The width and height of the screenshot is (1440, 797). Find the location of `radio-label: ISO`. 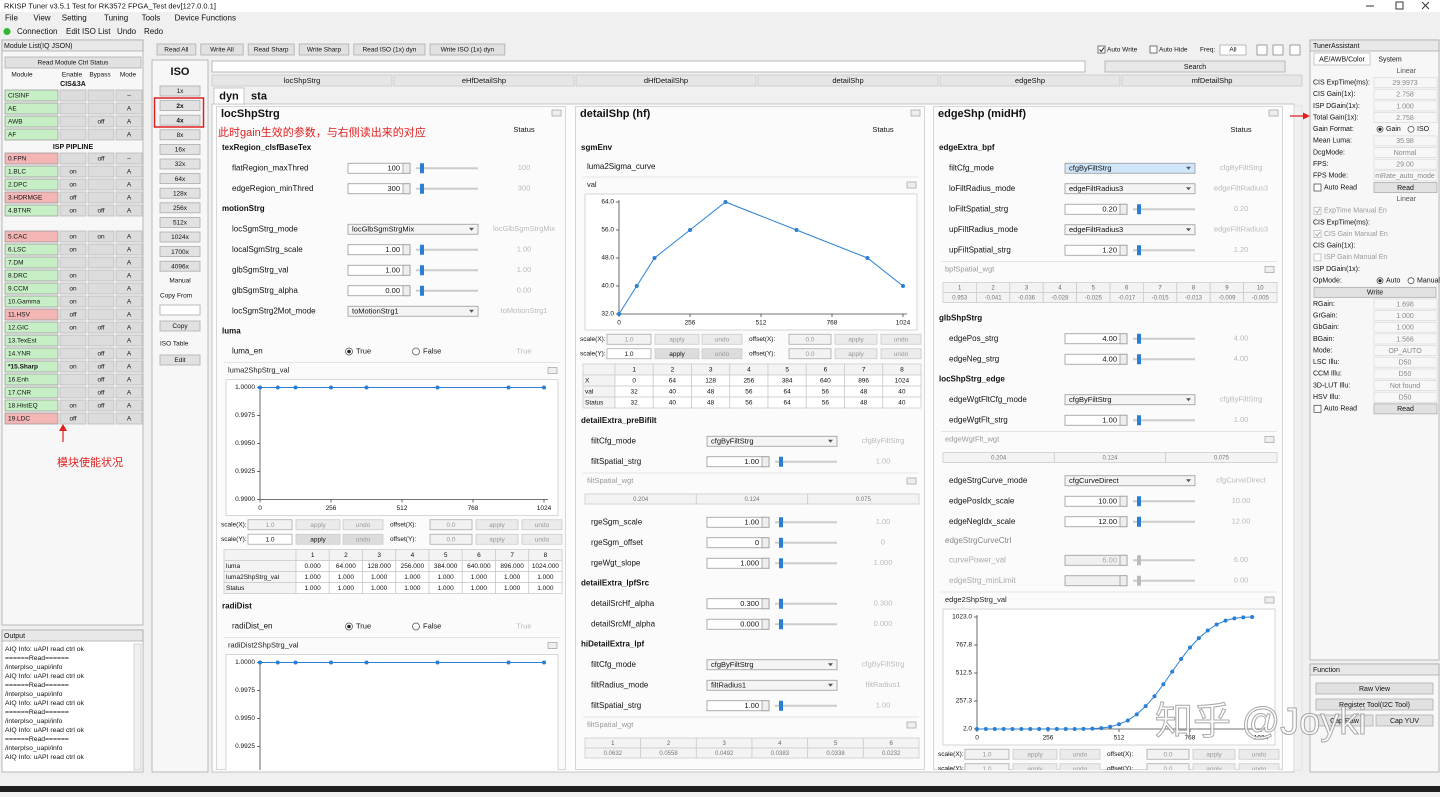

radio-label: ISO is located at coordinates (1423, 129).